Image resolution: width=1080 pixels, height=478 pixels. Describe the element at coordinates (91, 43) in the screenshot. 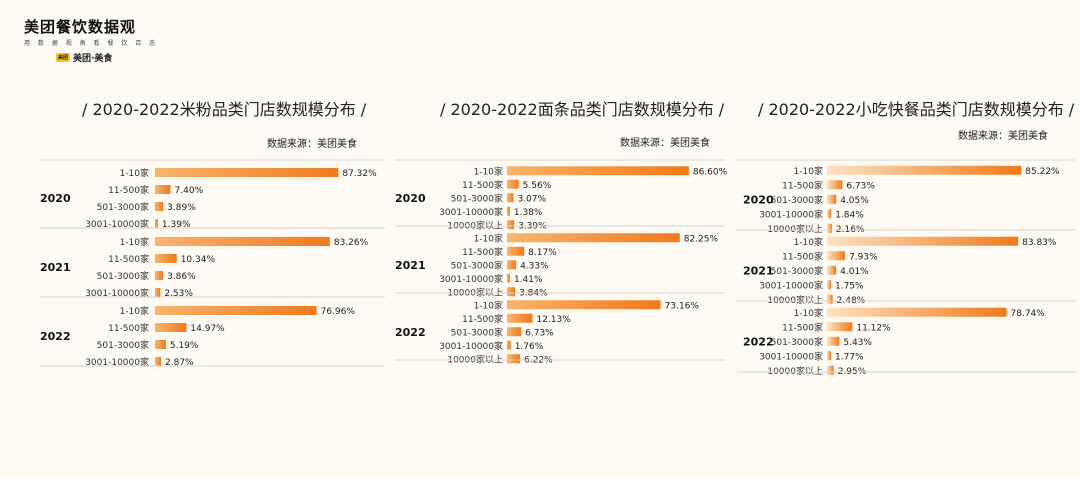

I see `logo-subtitle: 用 数 据 视 角 看 餐 饮 百 态` at that location.